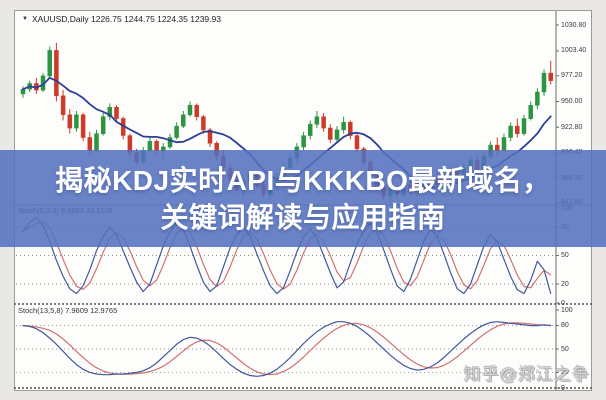  What do you see at coordinates (25, 19) in the screenshot?
I see `down-triangle-icon: ▼` at bounding box center [25, 19].